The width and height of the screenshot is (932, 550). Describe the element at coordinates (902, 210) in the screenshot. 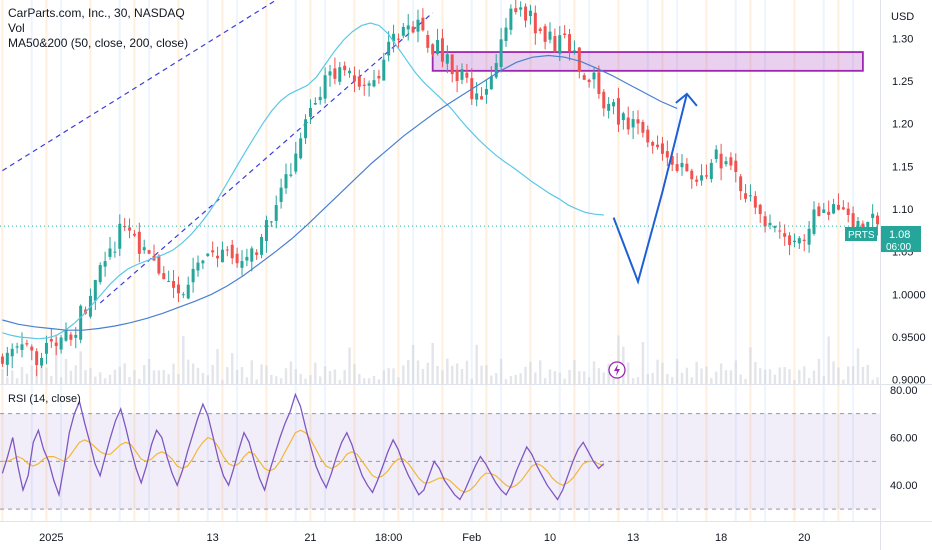

I see `price-tick-label: 1.10` at that location.